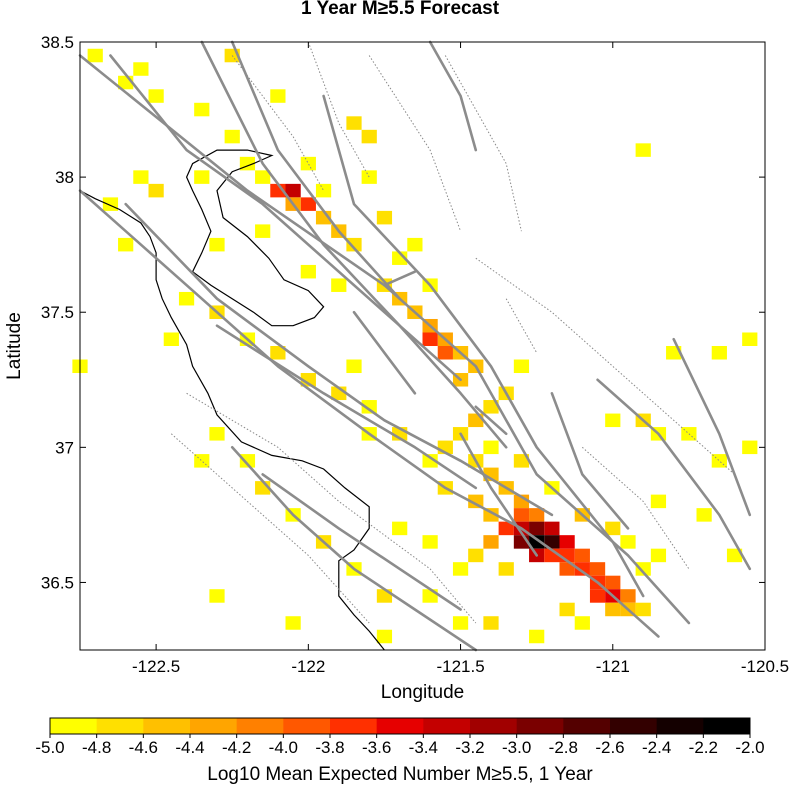 This screenshot has height=800, width=800. Describe the element at coordinates (49, 747) in the screenshot. I see `colorbar-tick-label: -5.0` at that location.